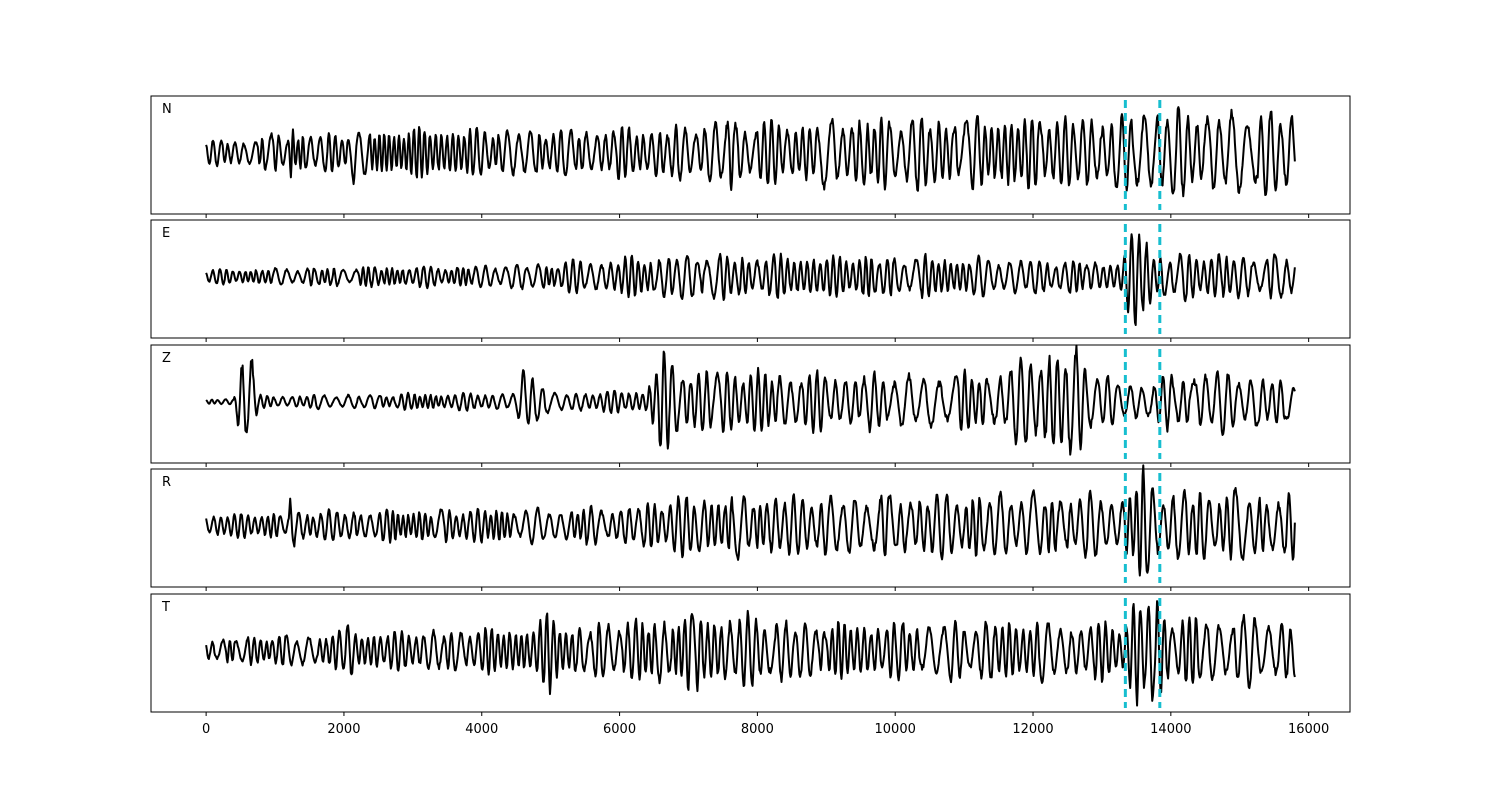 This screenshot has width=1500, height=800. Describe the element at coordinates (1170, 729) in the screenshot. I see `x-tick-label: 14000` at that location.